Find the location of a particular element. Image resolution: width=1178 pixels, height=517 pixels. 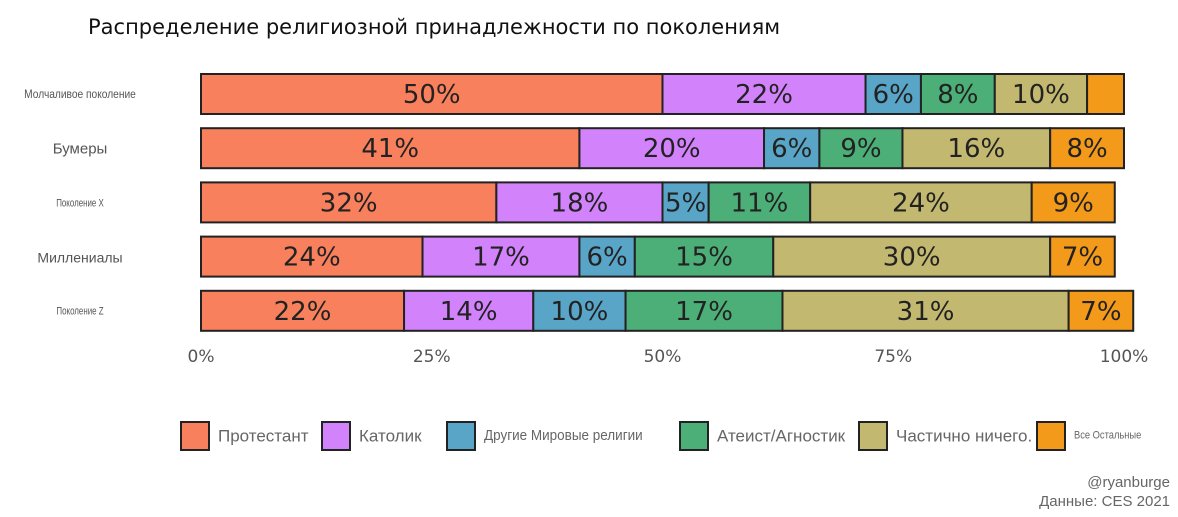

bar-row: Поколение Z 22% 14% 10% 17% 31% 7% is located at coordinates (595, 310).